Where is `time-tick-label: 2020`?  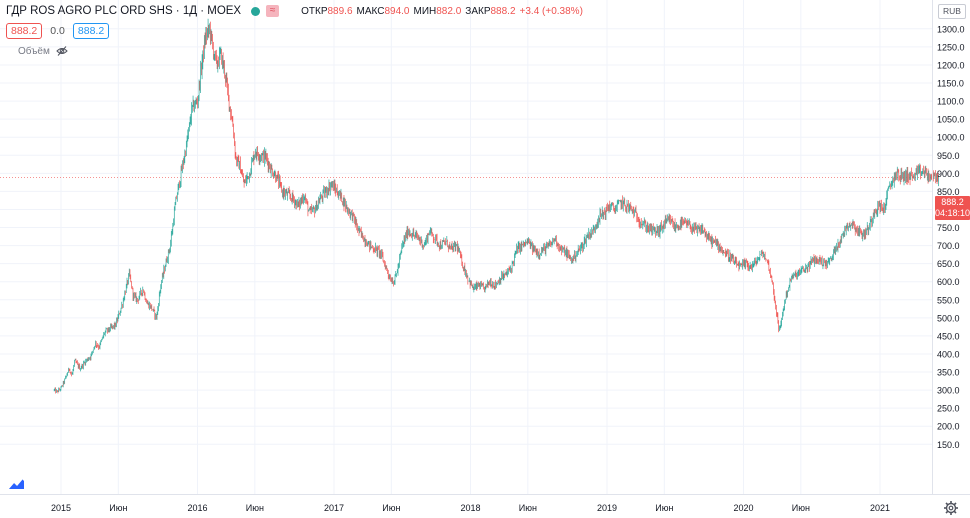
time-tick-label: 2020 is located at coordinates (743, 508).